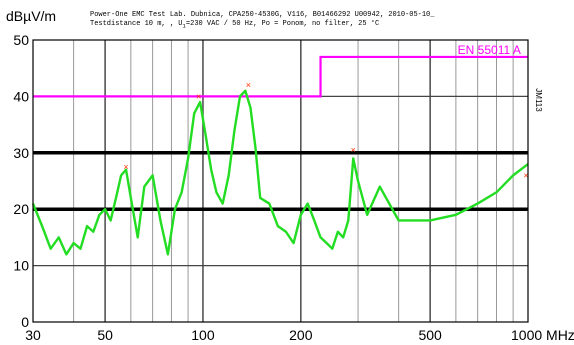  What do you see at coordinates (33, 335) in the screenshot?
I see `x-tick-label: 30` at bounding box center [33, 335].